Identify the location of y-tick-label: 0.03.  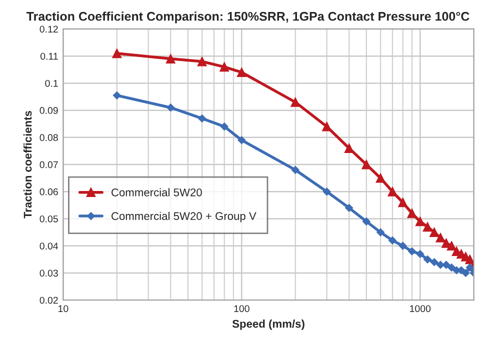
(49, 273).